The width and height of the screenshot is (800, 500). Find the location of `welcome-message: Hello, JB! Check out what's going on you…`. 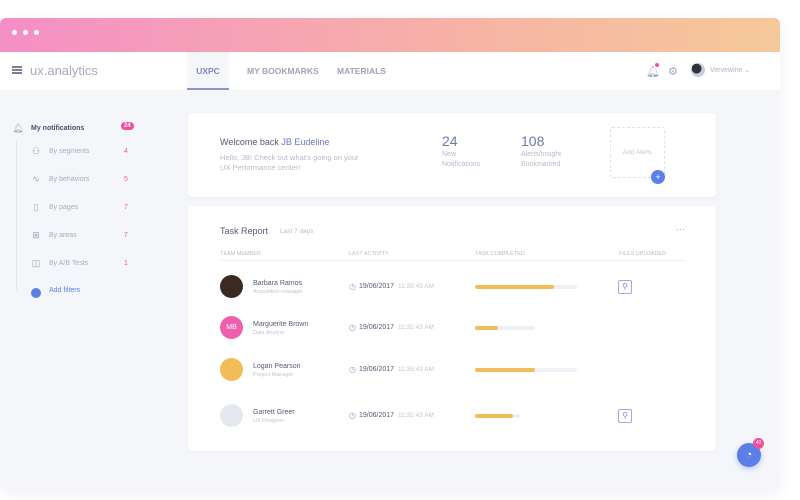

welcome-message: Hello, JB! Check out what's going on you… is located at coordinates (289, 163).